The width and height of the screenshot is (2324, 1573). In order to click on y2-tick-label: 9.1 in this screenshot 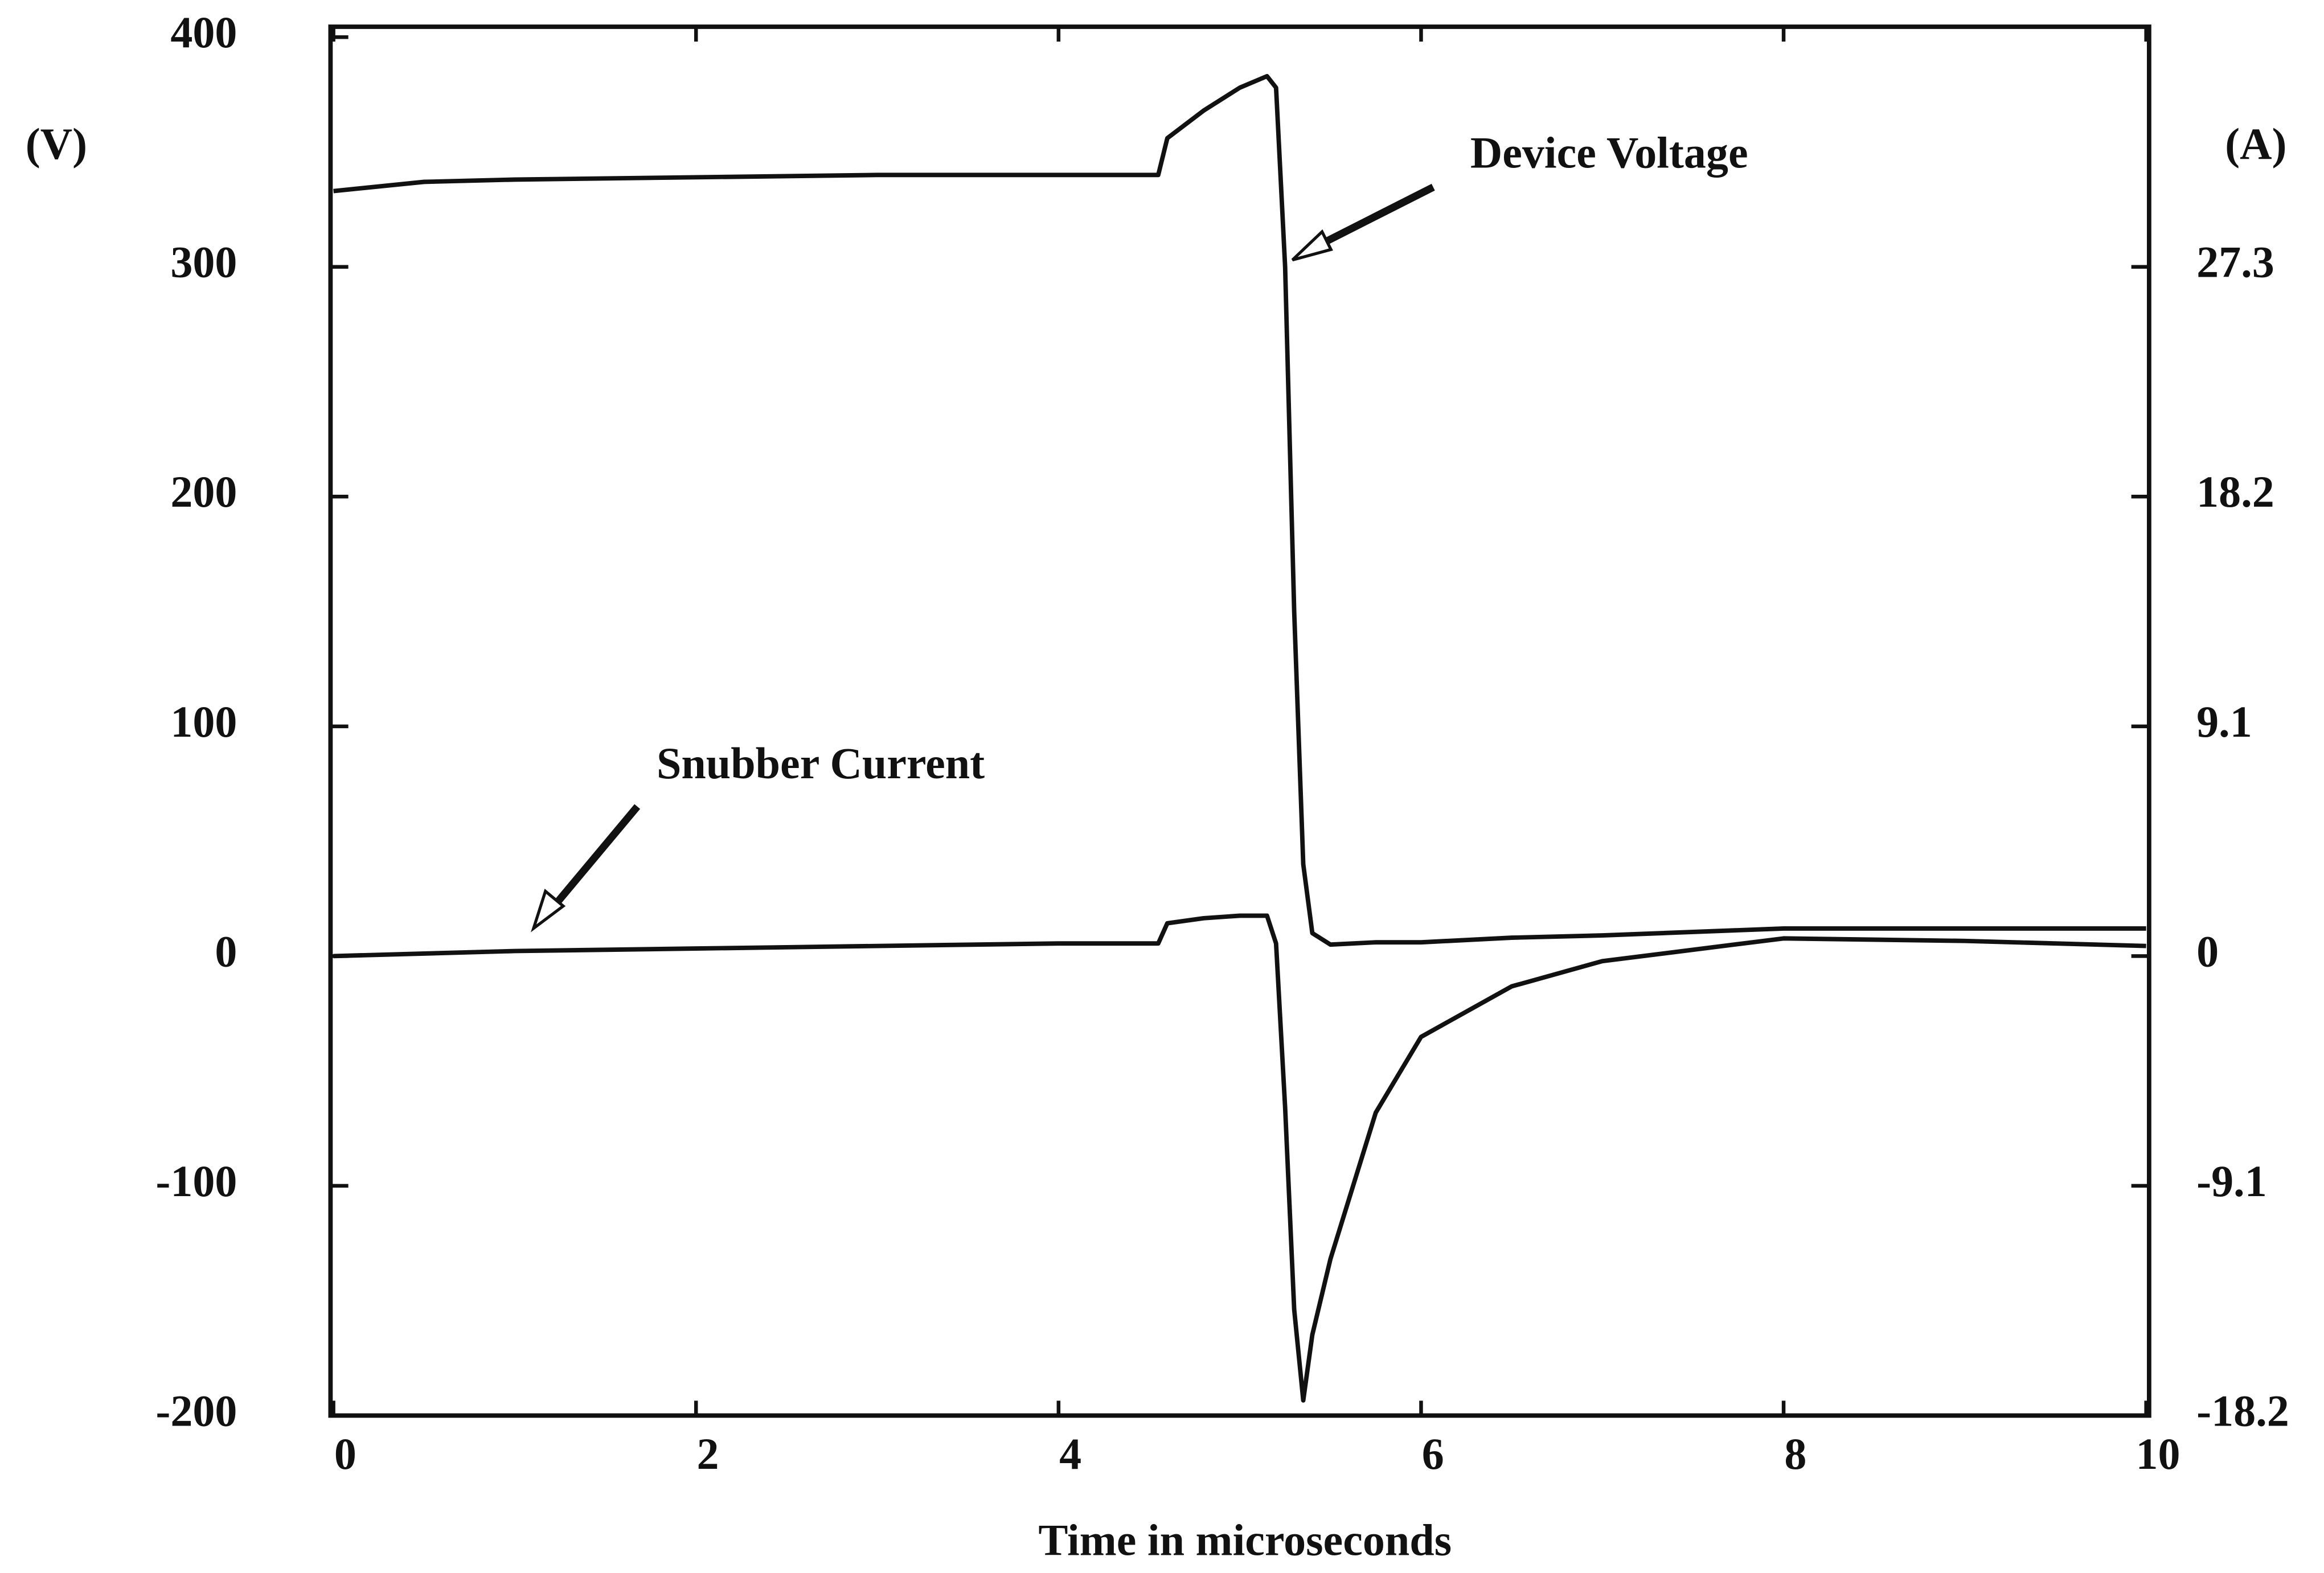, I will do `click(2224, 722)`.